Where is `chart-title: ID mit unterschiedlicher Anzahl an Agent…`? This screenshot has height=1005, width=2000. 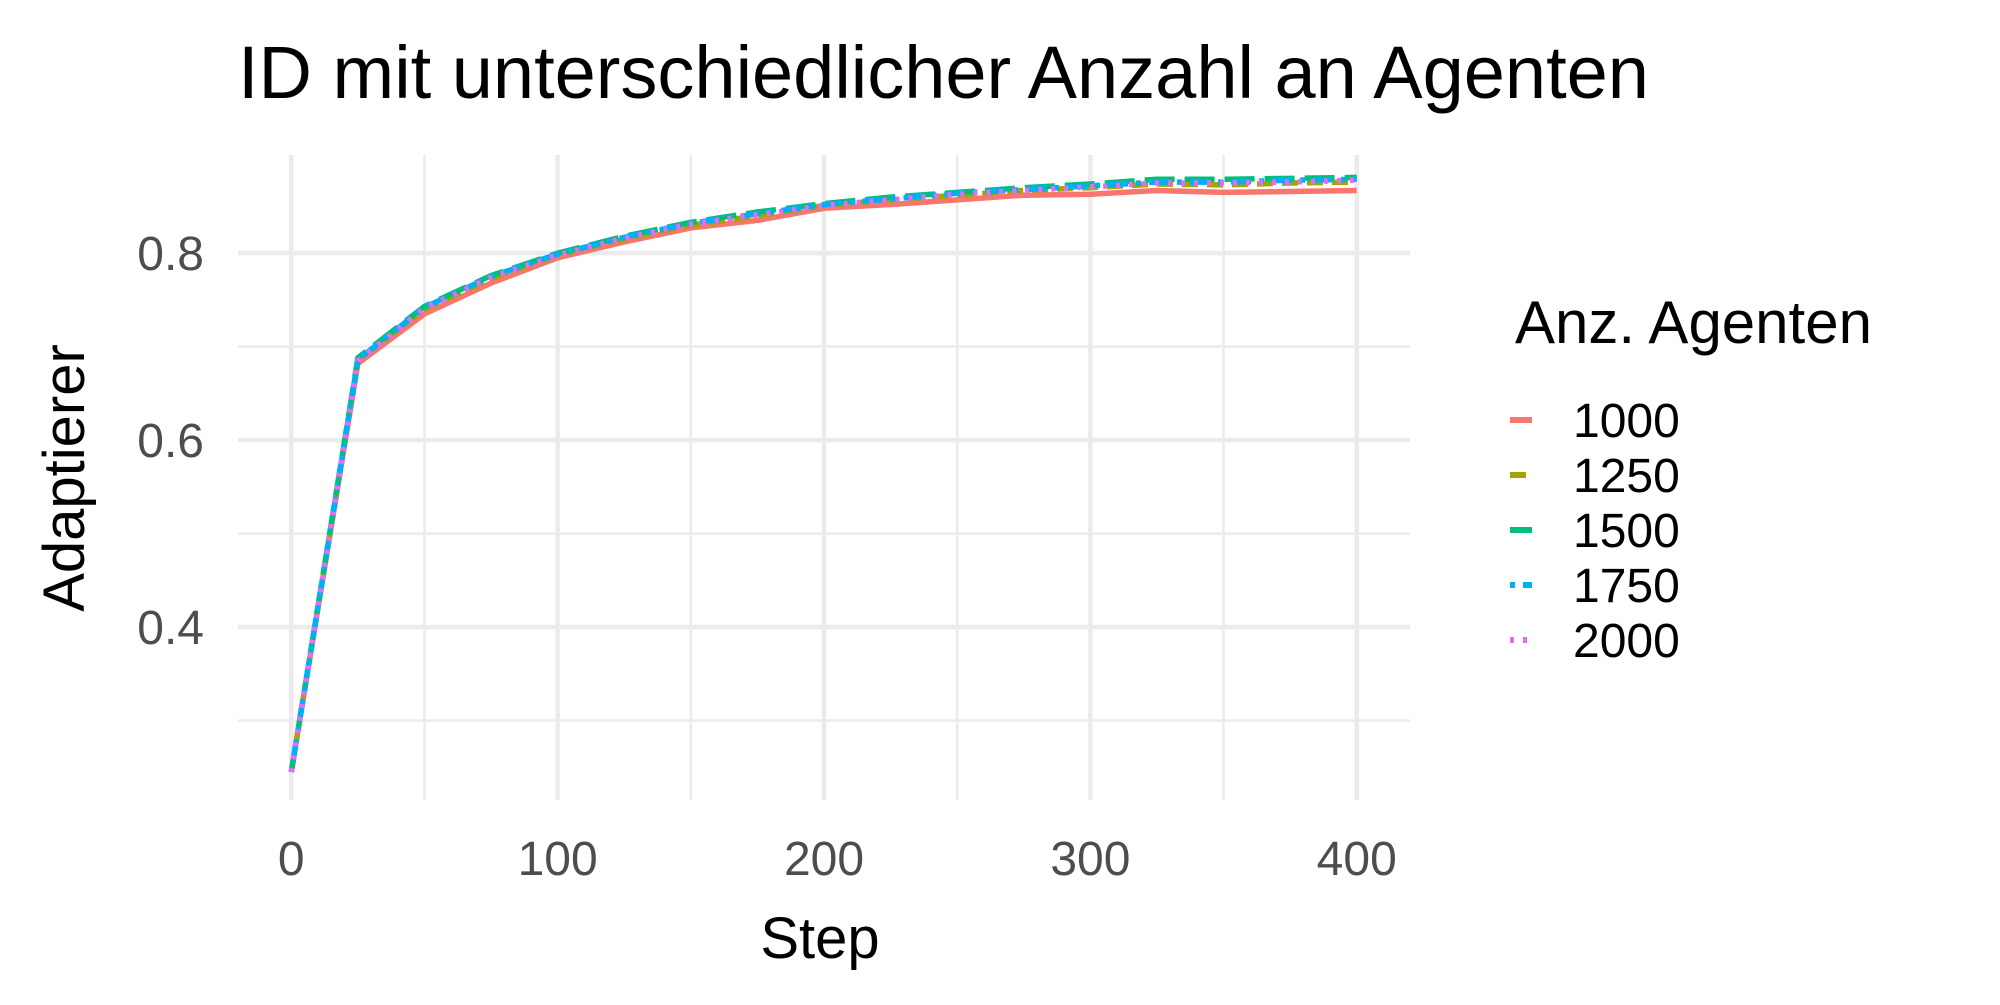
chart-title: ID mit unterschiedlicher Anzahl an Agent… is located at coordinates (943, 72).